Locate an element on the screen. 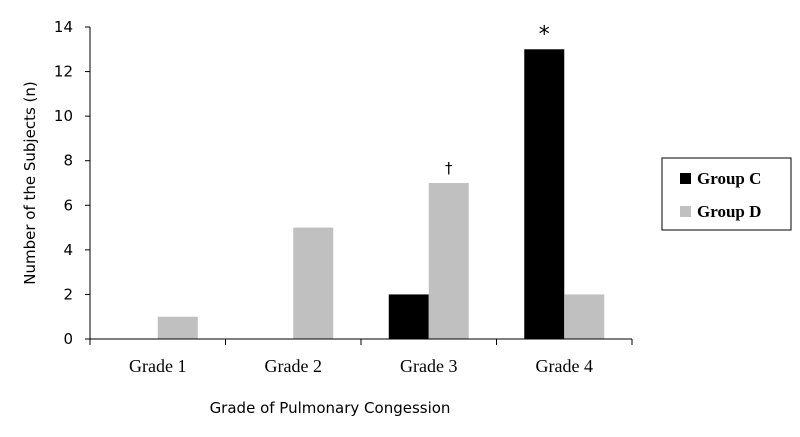  legend: Group C Group D is located at coordinates (726, 194).